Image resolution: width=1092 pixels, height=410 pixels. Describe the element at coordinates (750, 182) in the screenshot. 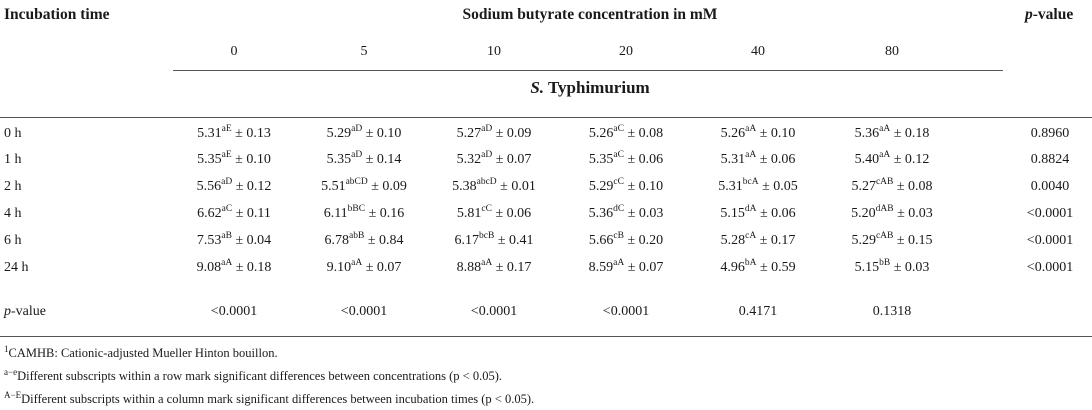

I see `cell-superscript: bcA` at that location.